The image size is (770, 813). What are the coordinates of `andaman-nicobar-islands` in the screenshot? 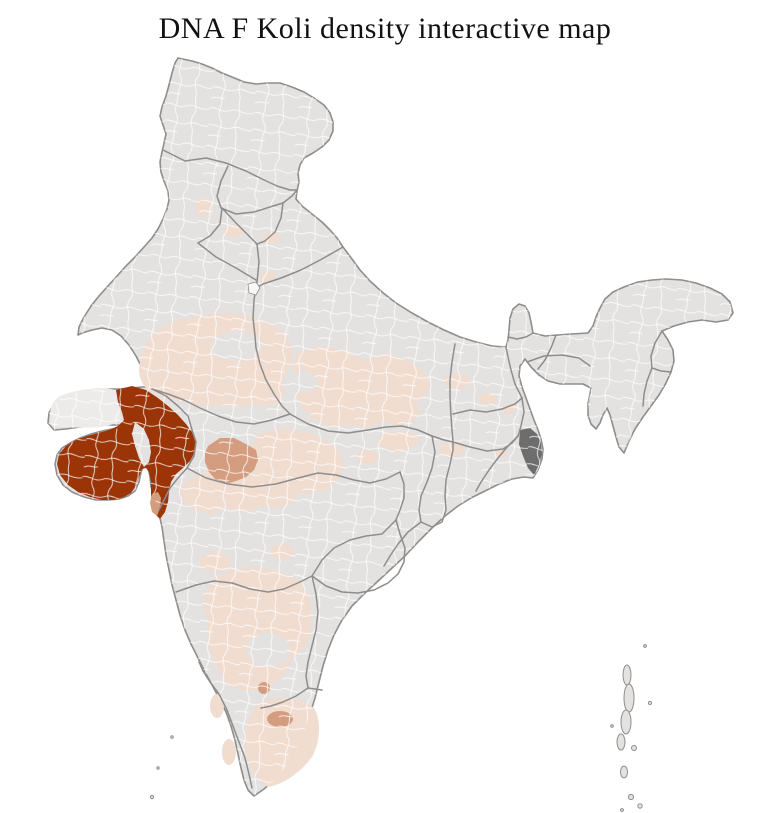 It's located at (631, 728).